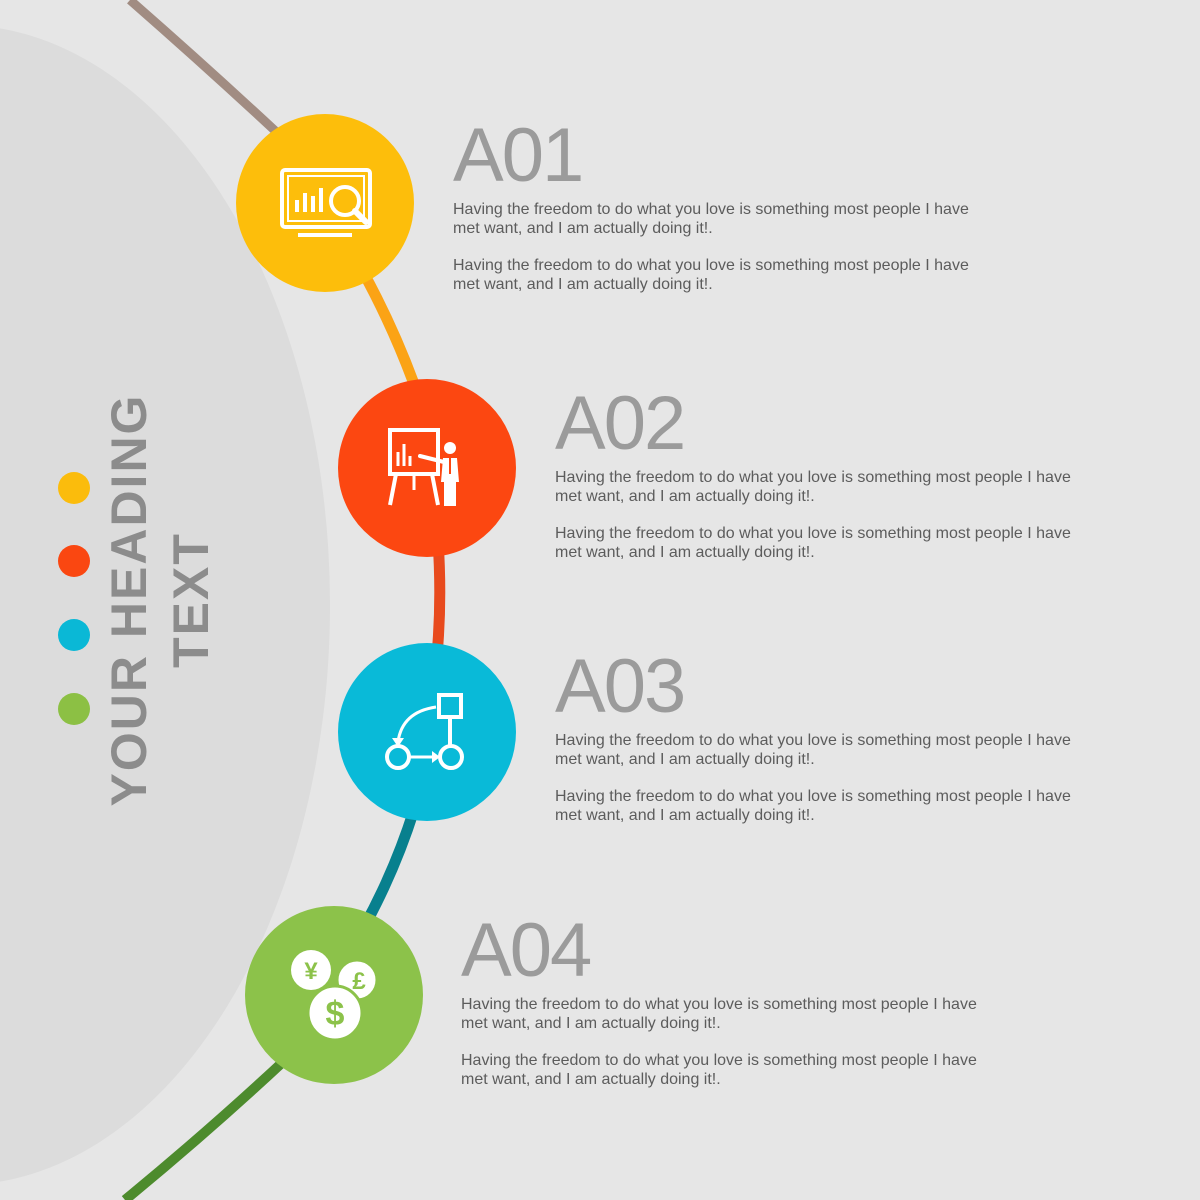 This screenshot has width=1200, height=1200. Describe the element at coordinates (424, 731) in the screenshot. I see `workflow-icon` at that location.